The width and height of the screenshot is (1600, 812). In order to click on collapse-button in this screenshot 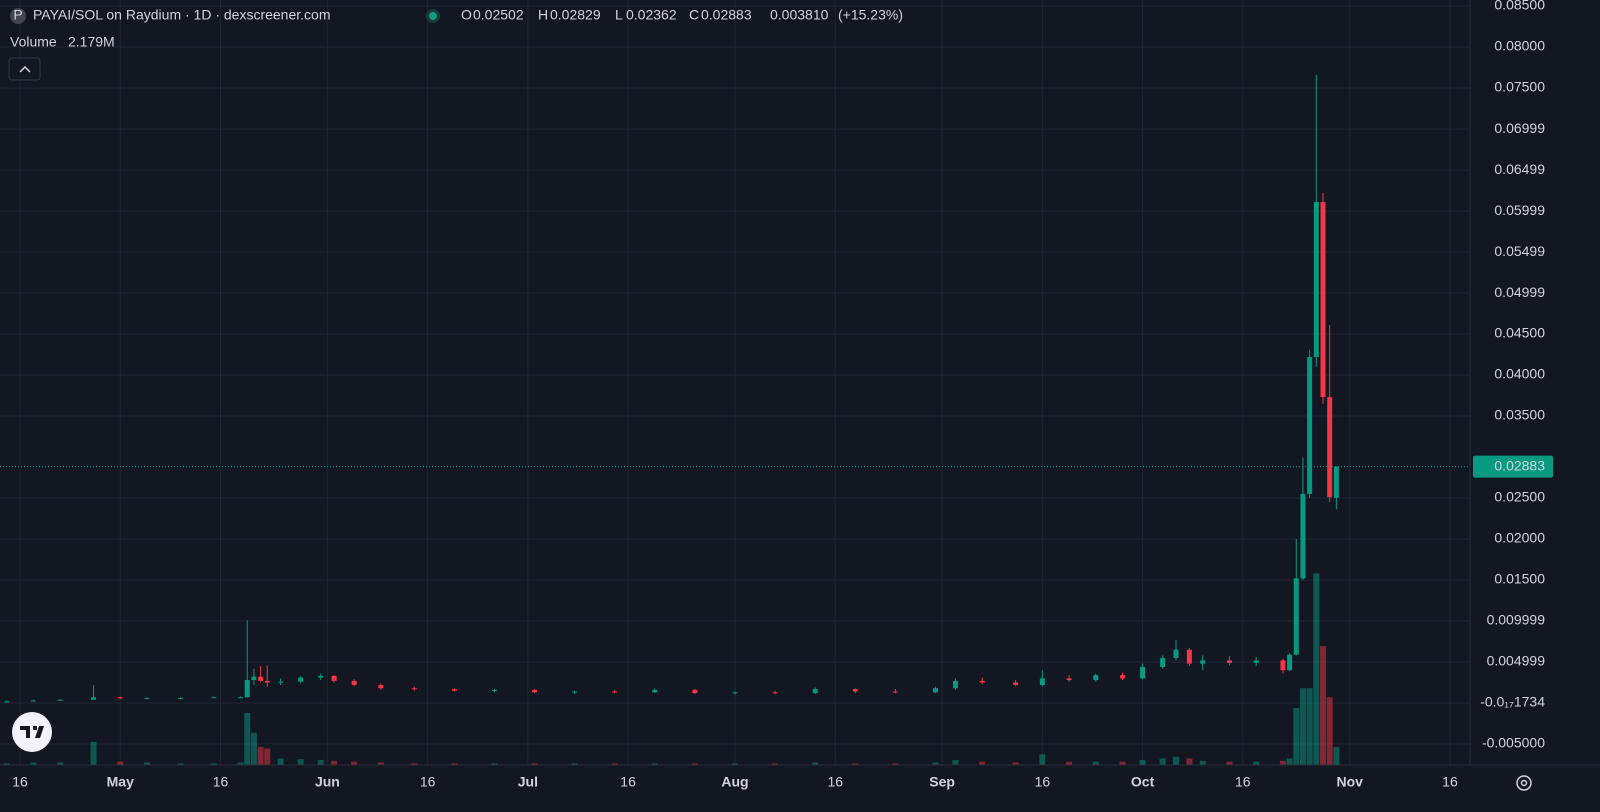, I will do `click(24, 69)`.